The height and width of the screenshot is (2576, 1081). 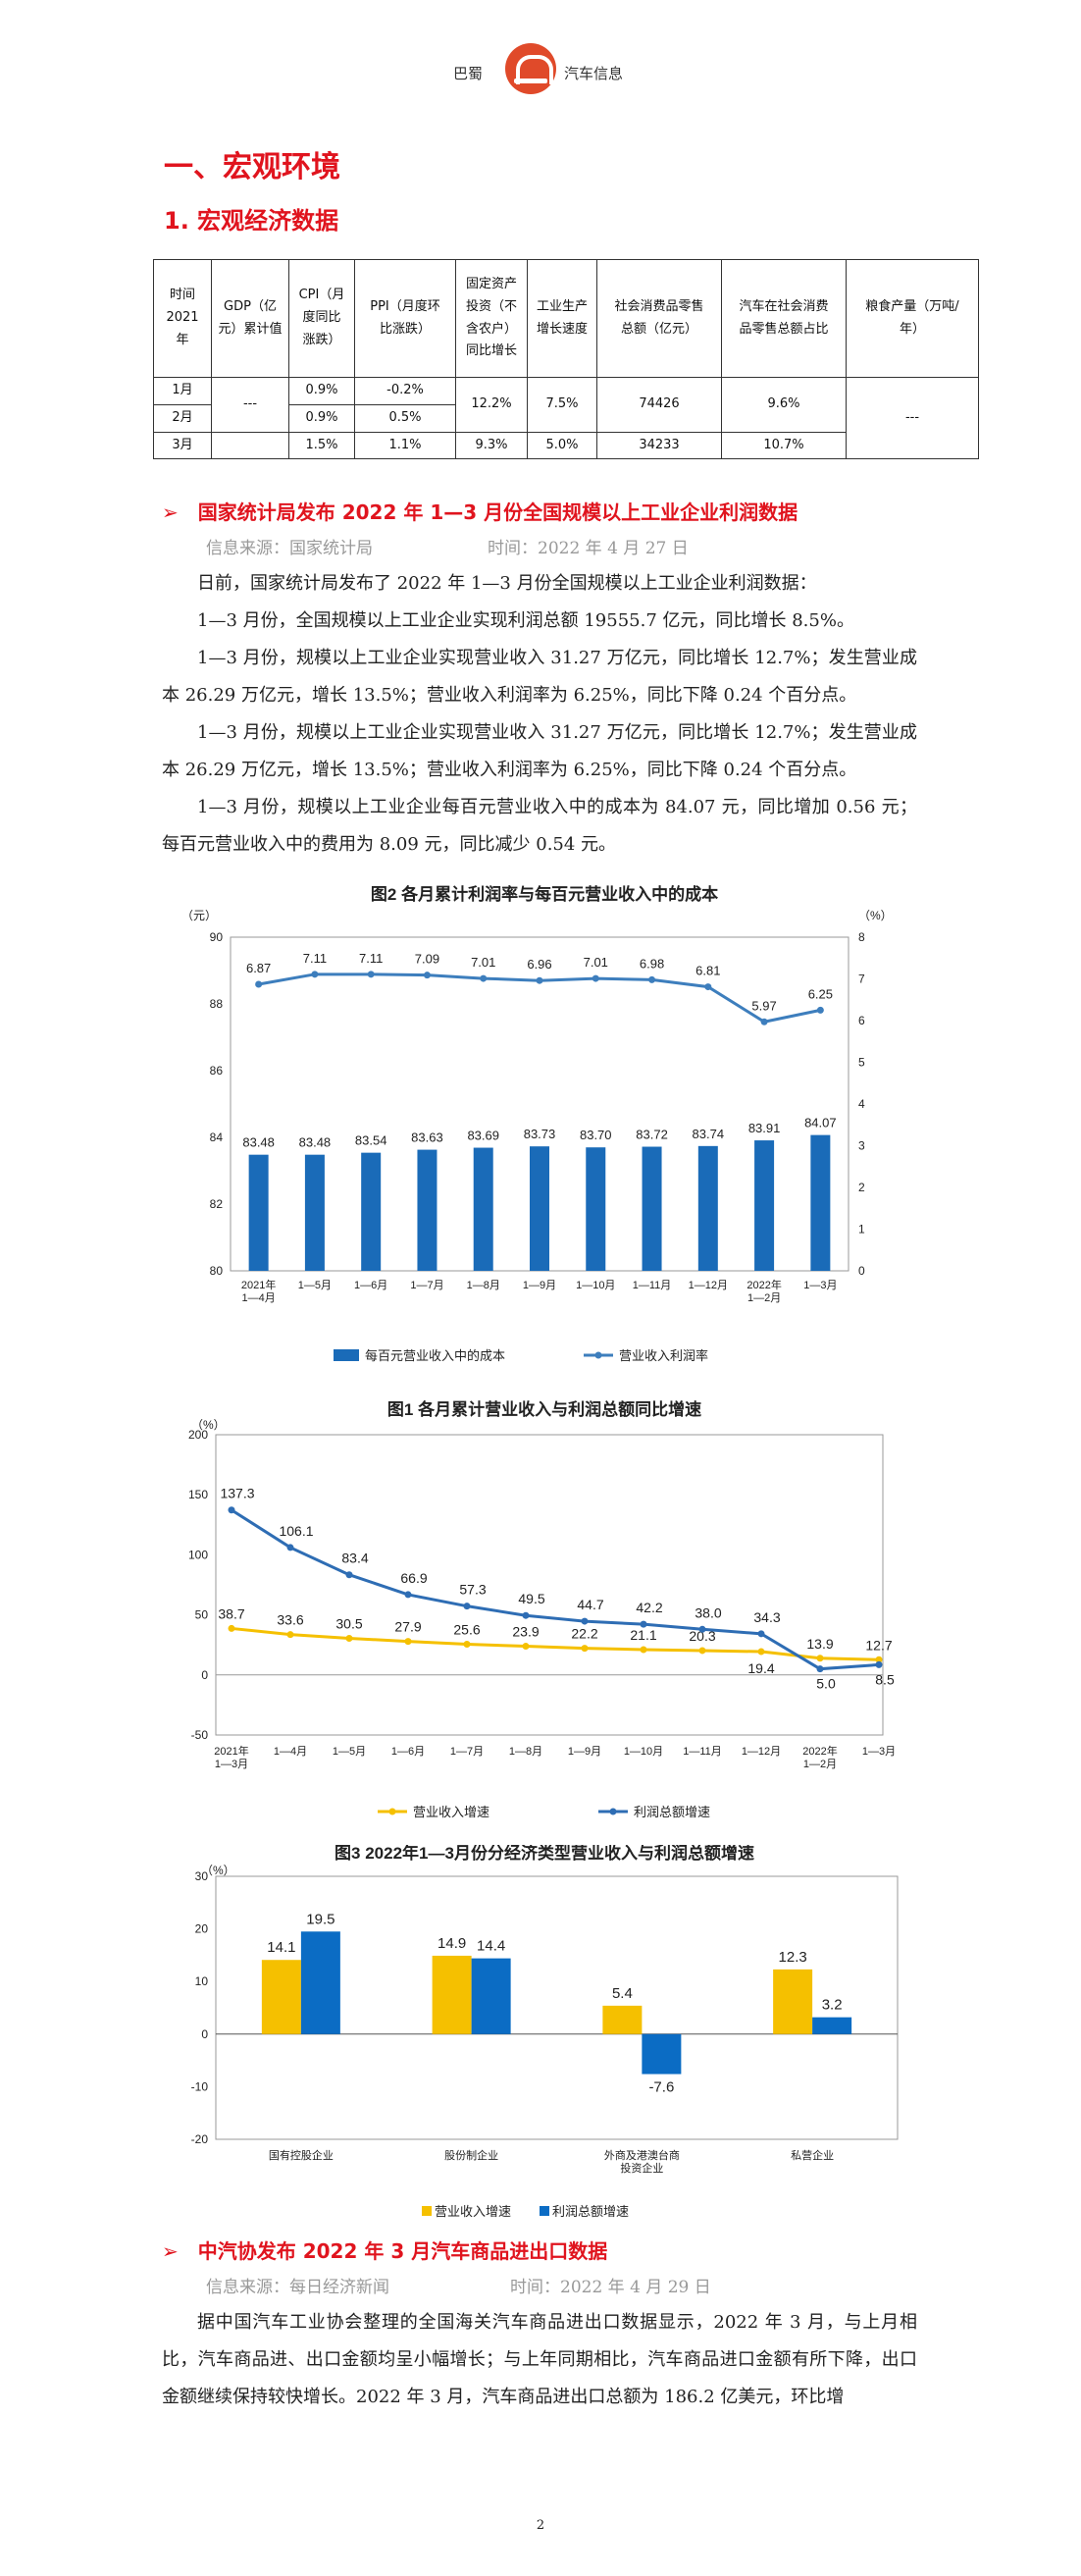 I want to click on legend-label: 利润总额增速, so click(x=672, y=1812).